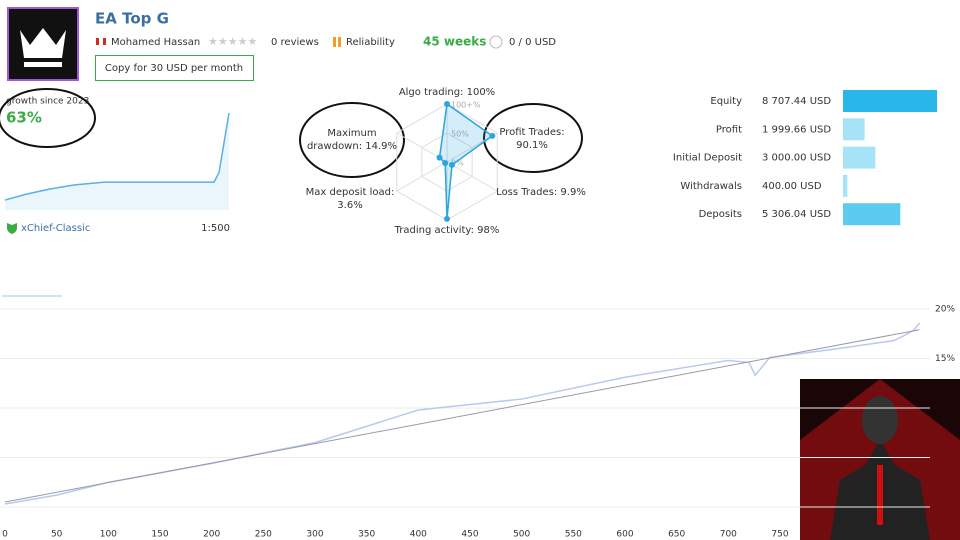 The height and width of the screenshot is (540, 960). I want to click on area, so click(117, 161).